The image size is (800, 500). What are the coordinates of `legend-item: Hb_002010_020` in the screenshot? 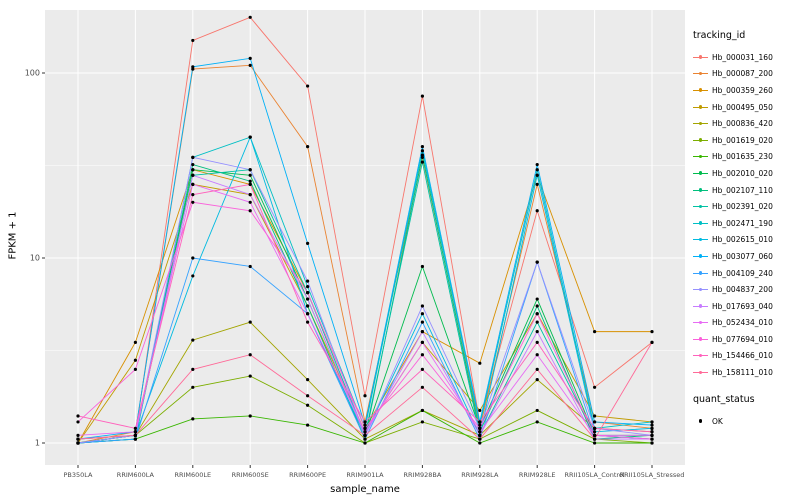 It's located at (746, 173).